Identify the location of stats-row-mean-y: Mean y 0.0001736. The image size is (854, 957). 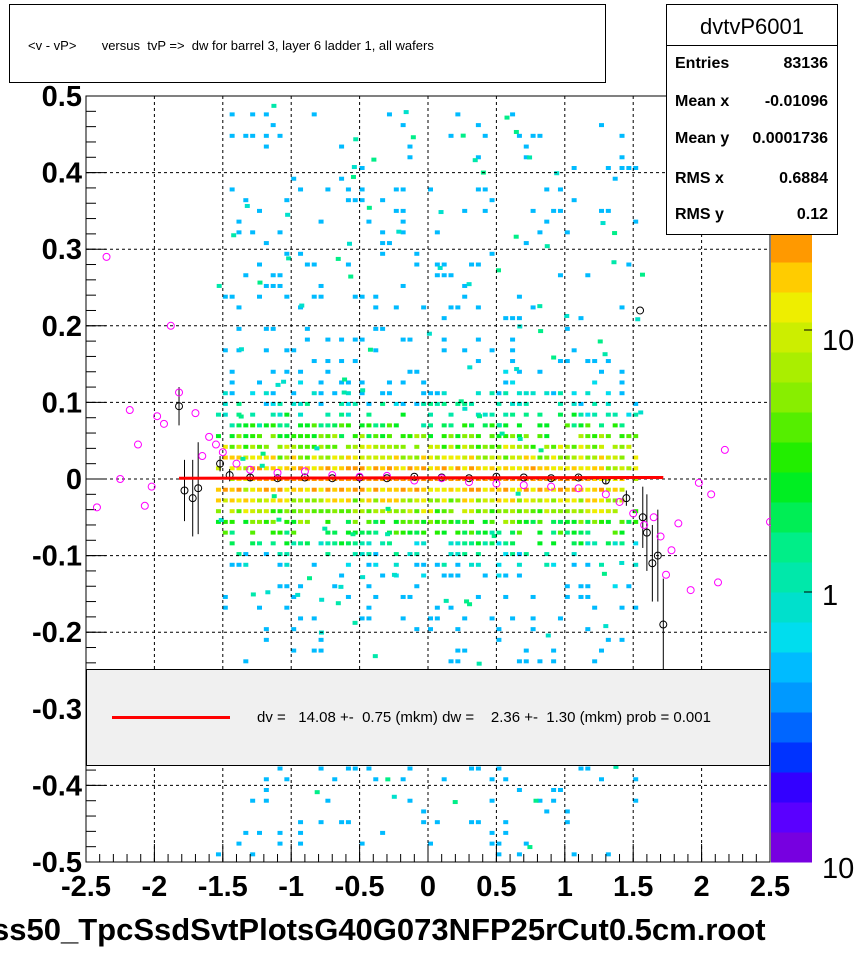
(751, 145).